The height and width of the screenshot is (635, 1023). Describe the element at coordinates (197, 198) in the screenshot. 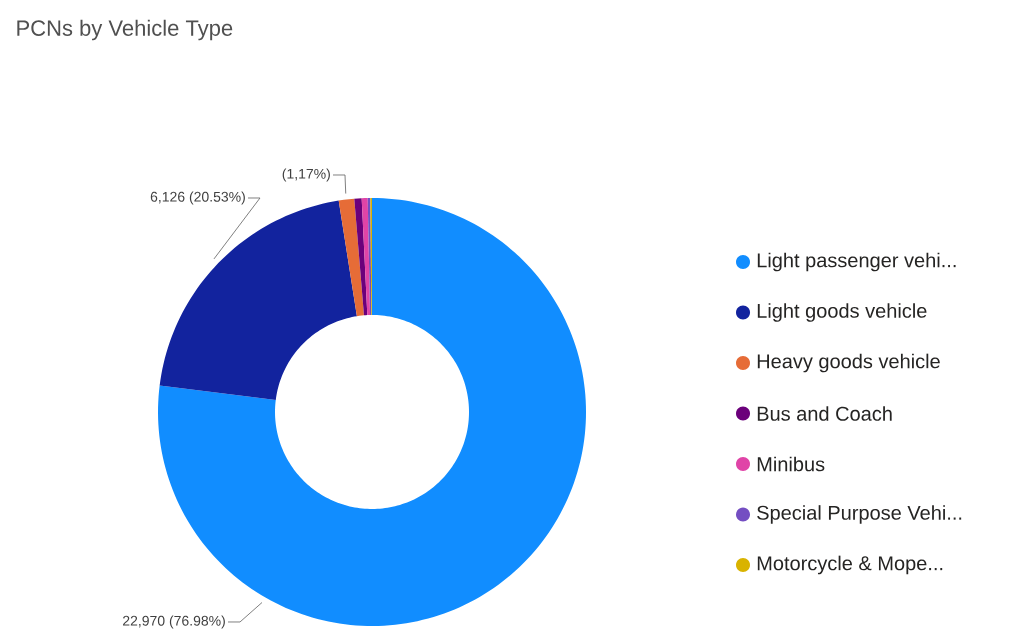

I see `data-label: 6,126 (20.53%)` at that location.